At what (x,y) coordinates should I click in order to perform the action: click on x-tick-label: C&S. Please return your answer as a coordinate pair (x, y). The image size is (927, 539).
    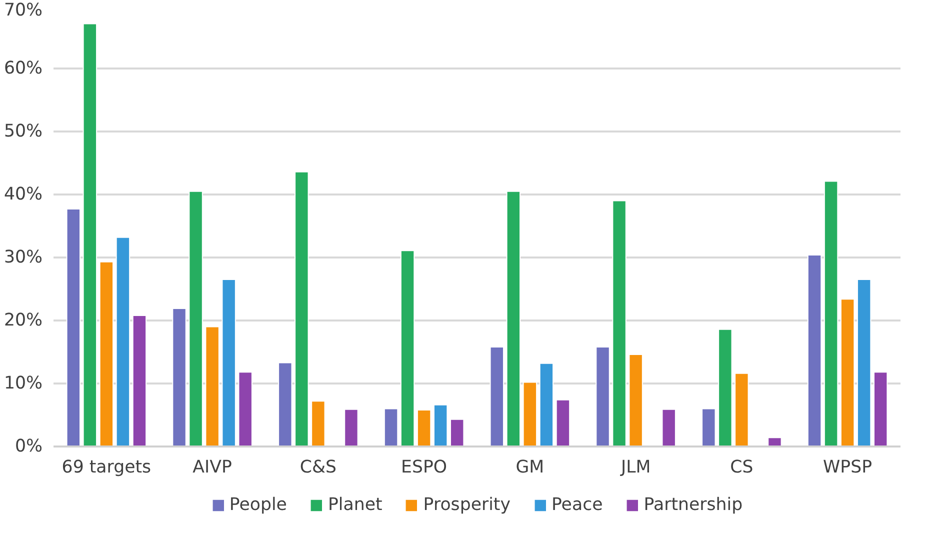
    Looking at the image, I should click on (318, 468).